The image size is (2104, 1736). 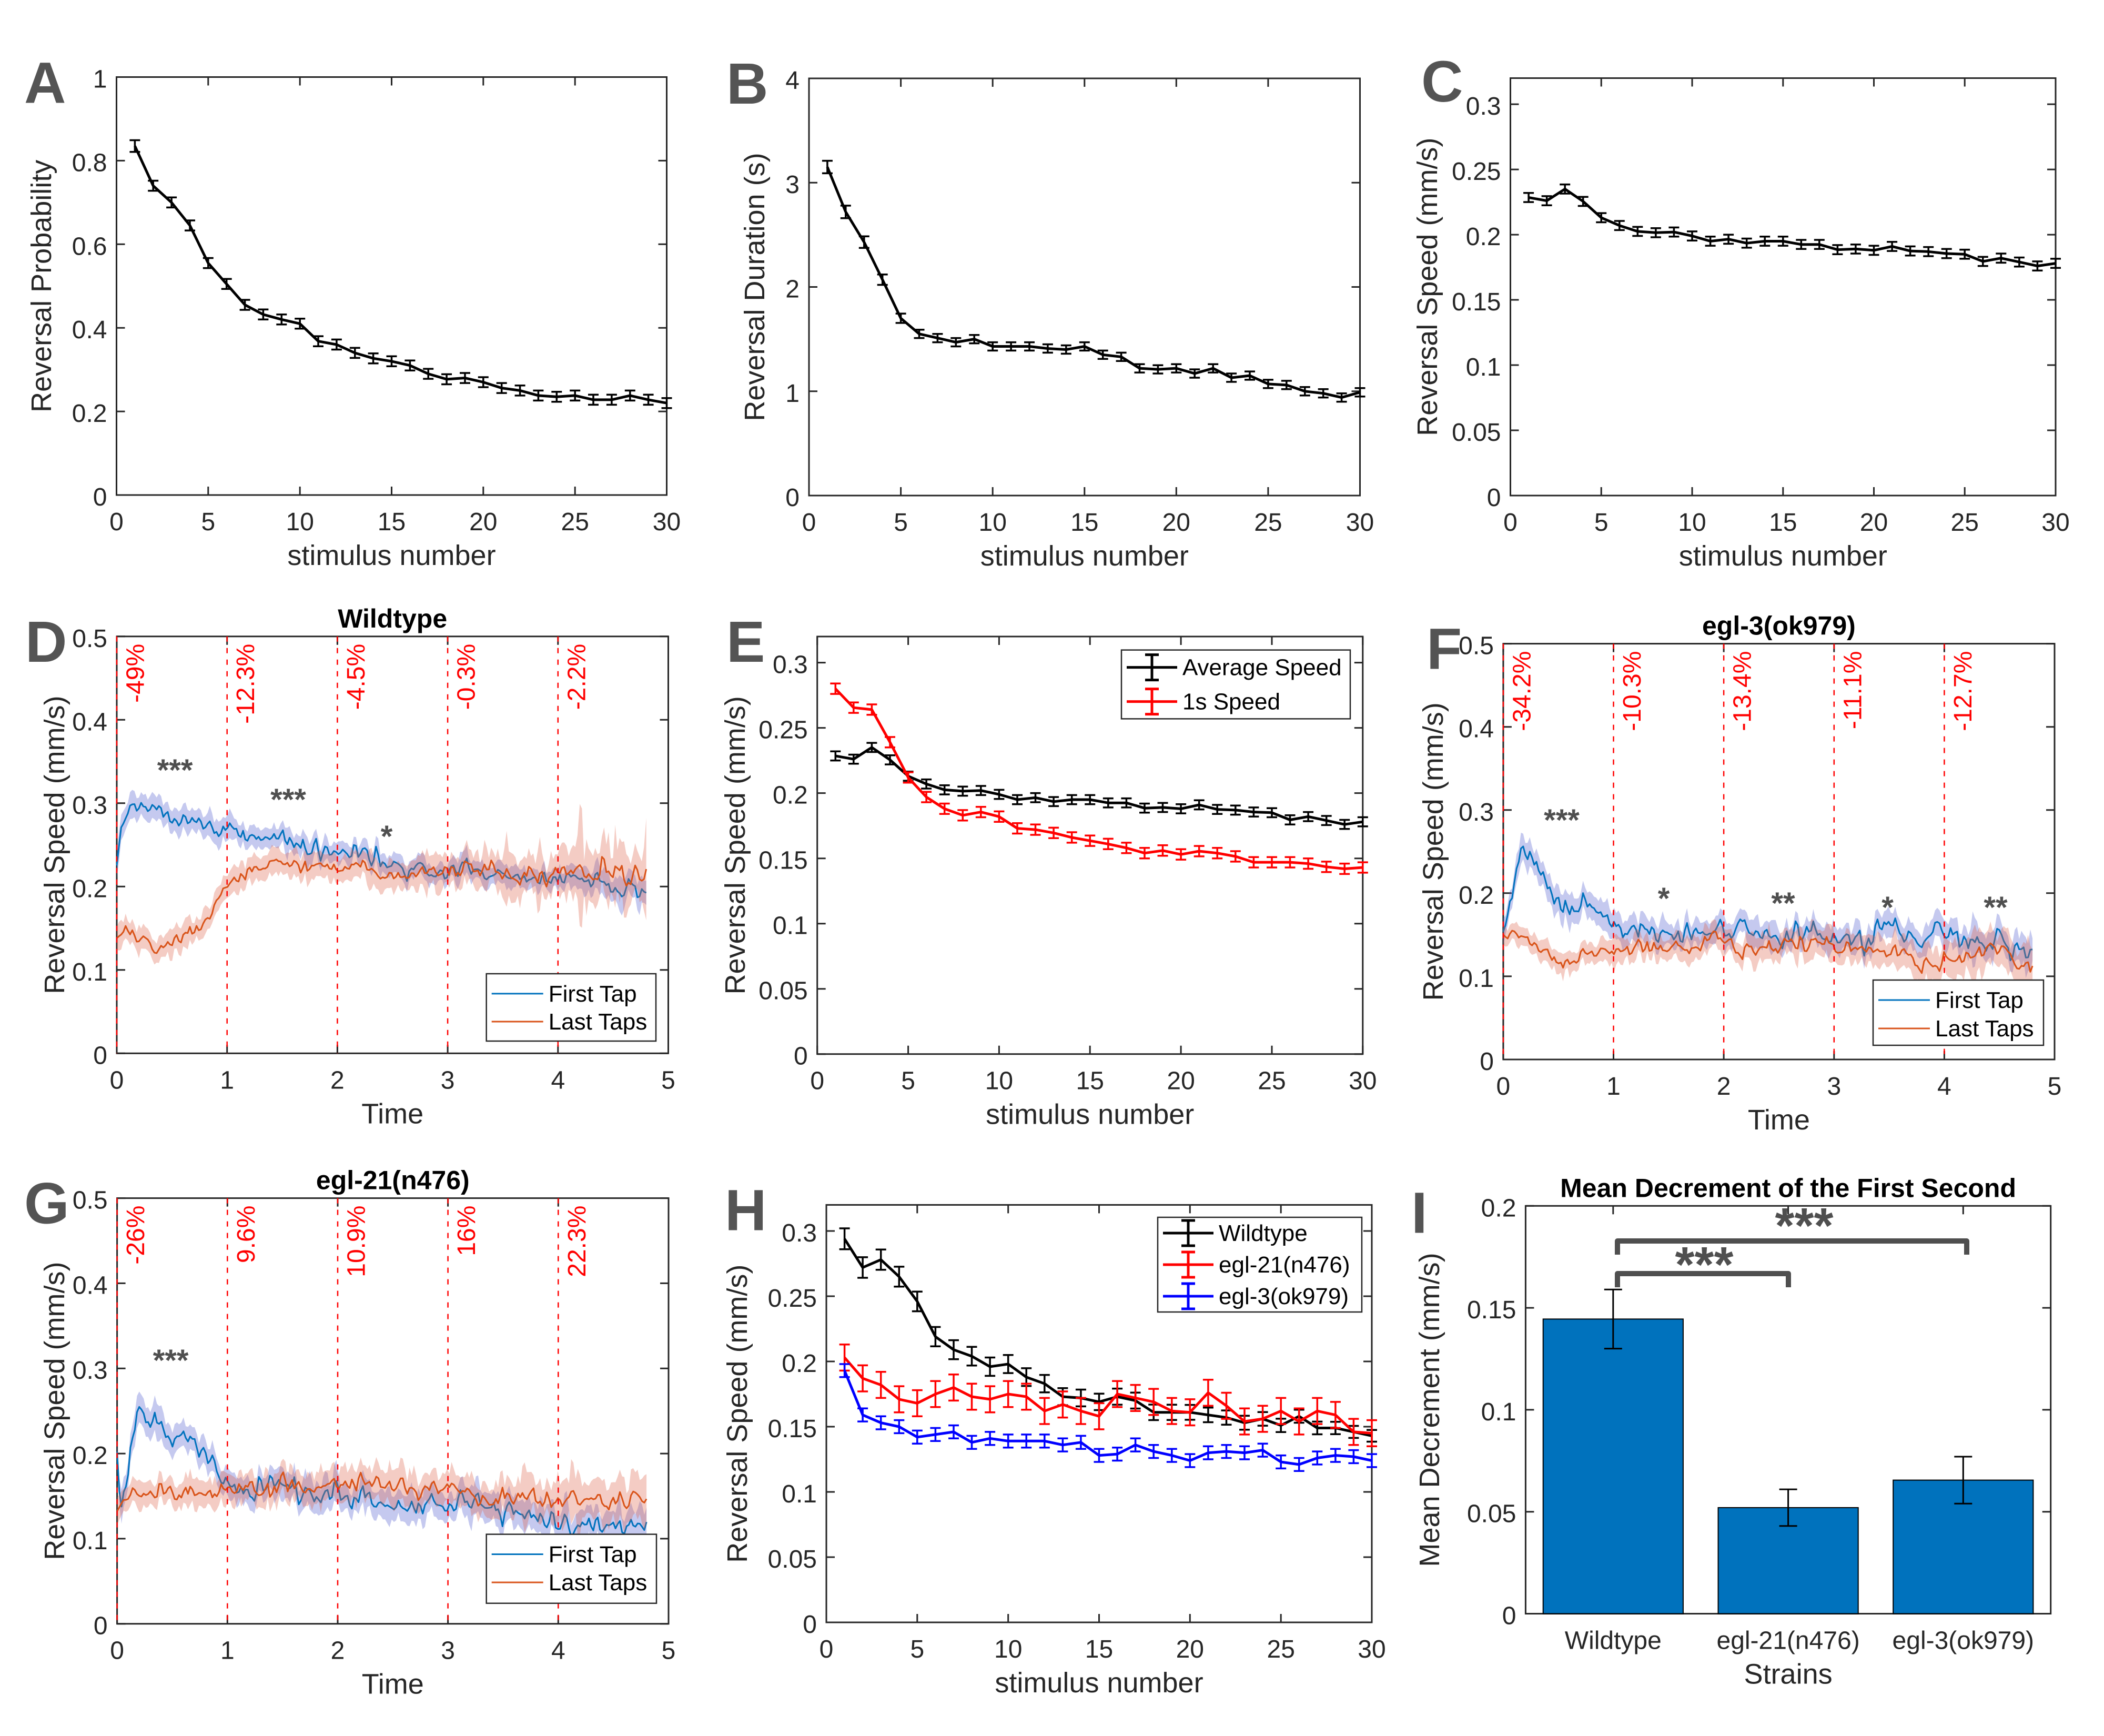 I want to click on svg-text: -2.2%, so click(x=577, y=677).